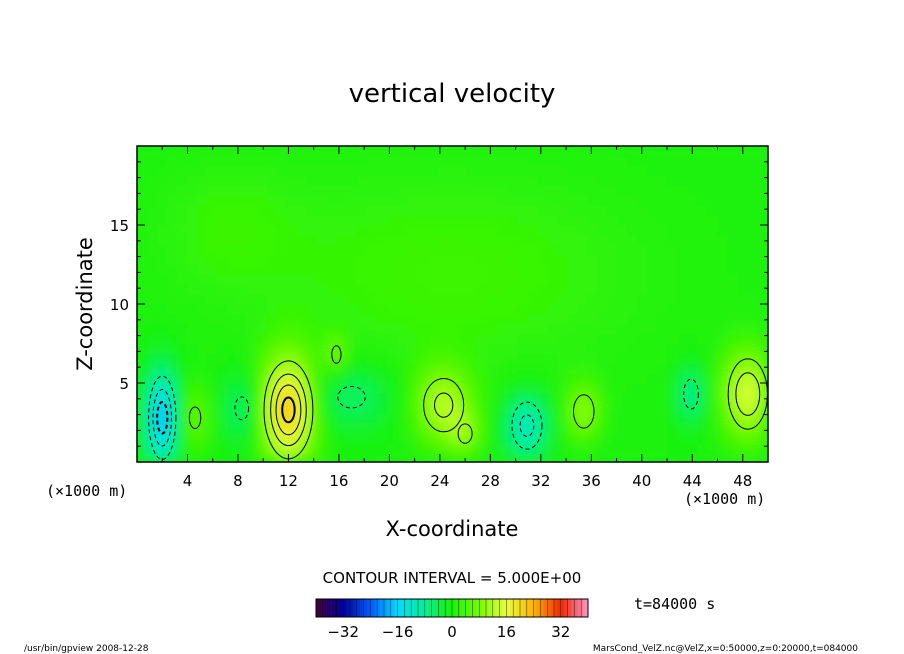 The image size is (904, 654). I want to click on time-label: t=84000 s, so click(674, 604).